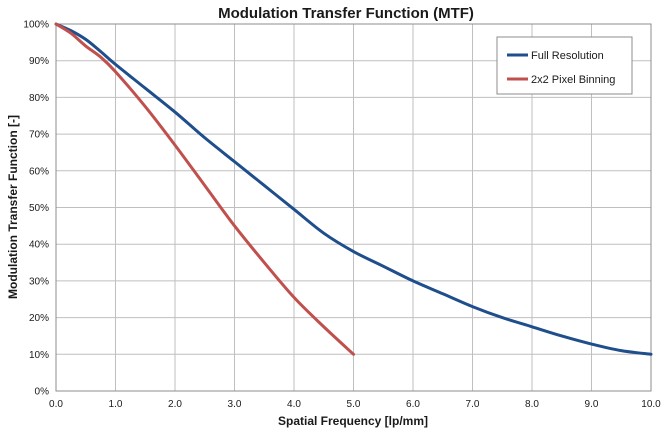 This screenshot has width=663, height=434. Describe the element at coordinates (36, 25) in the screenshot. I see `y-tick-label: 100%` at that location.